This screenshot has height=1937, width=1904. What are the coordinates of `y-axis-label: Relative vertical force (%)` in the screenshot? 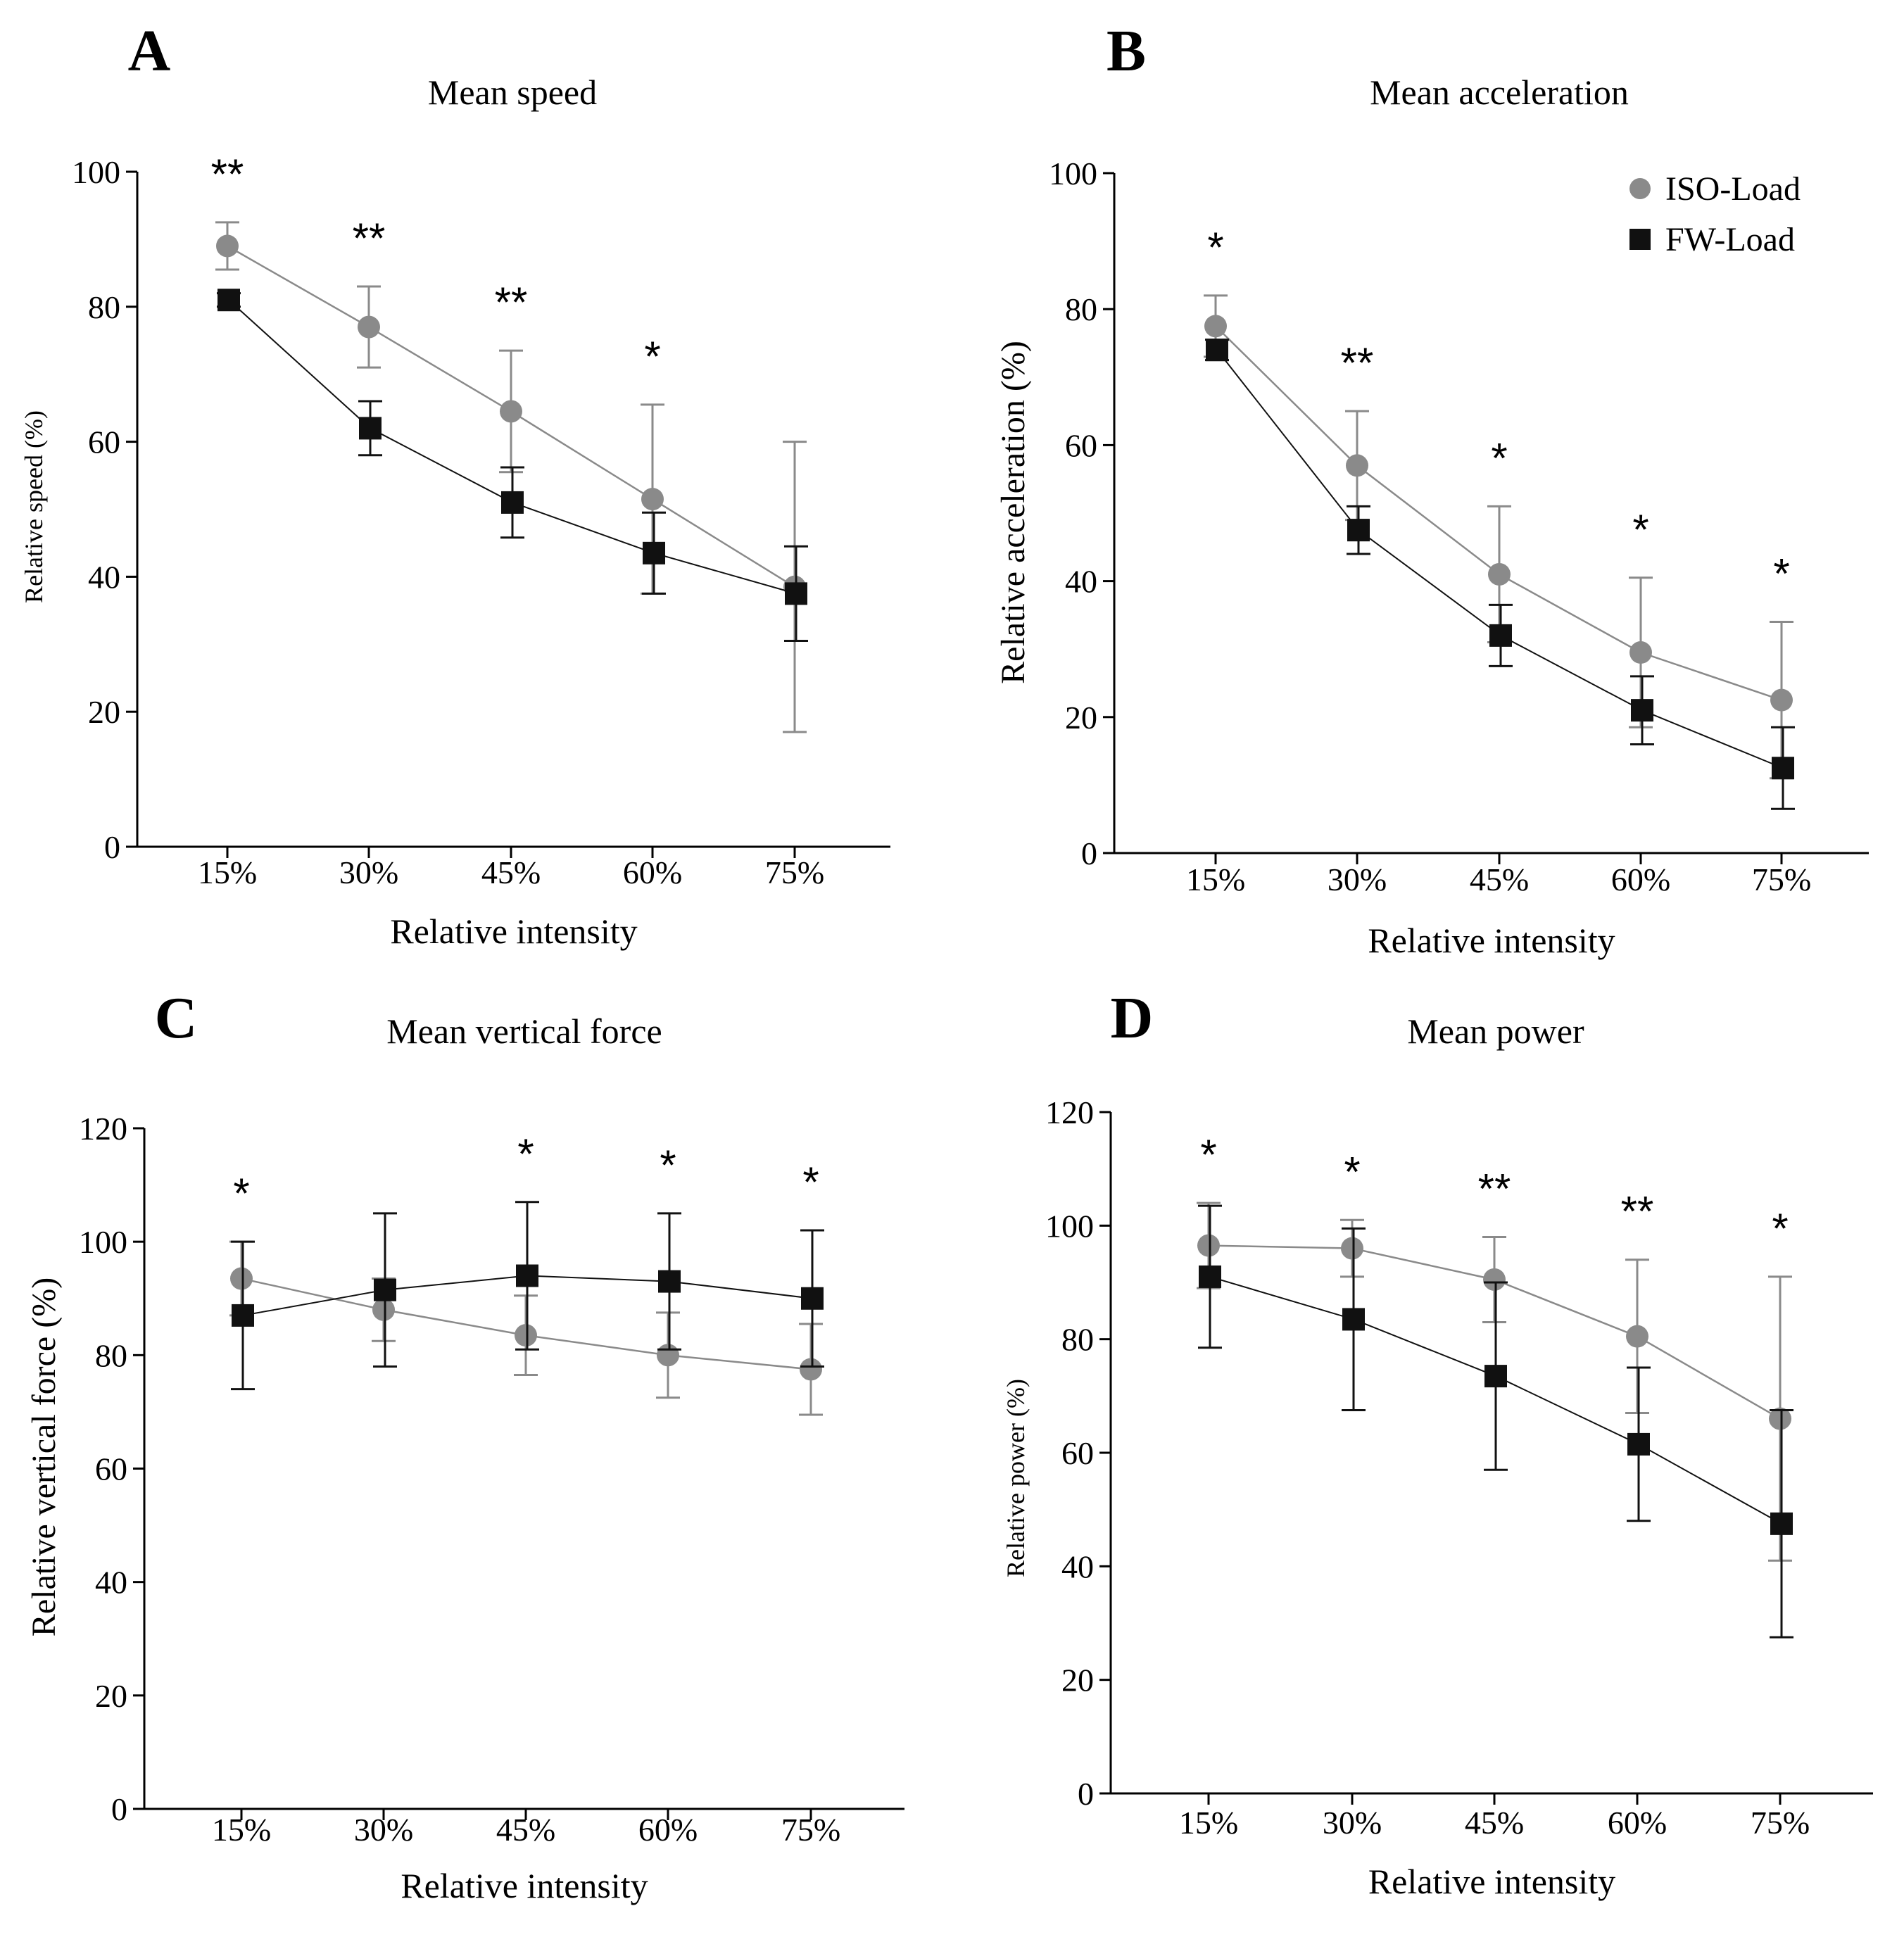 It's located at (44, 1456).